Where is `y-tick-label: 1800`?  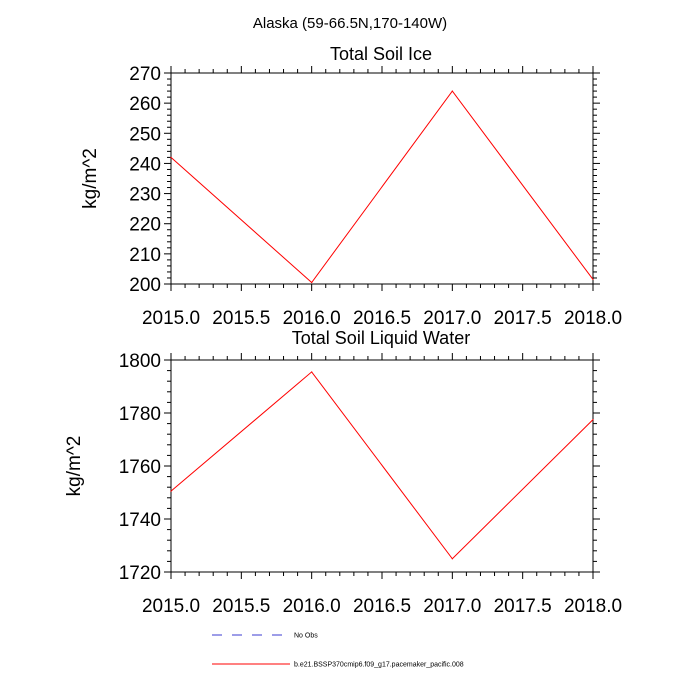 y-tick-label: 1800 is located at coordinates (140, 361).